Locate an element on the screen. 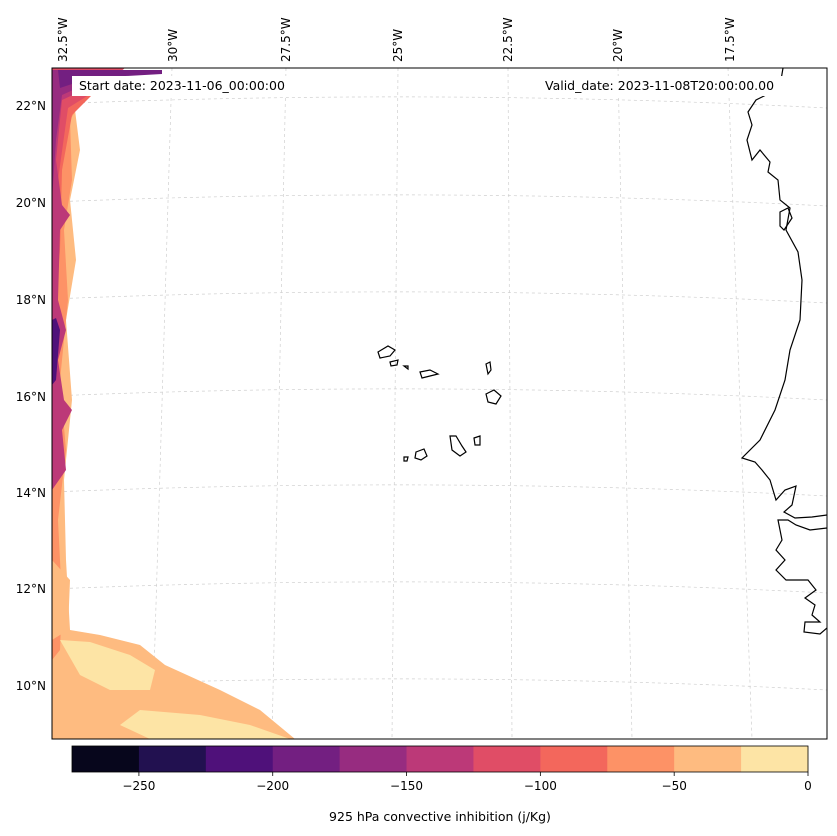  lat-tick-label: 12°N is located at coordinates (31, 589).